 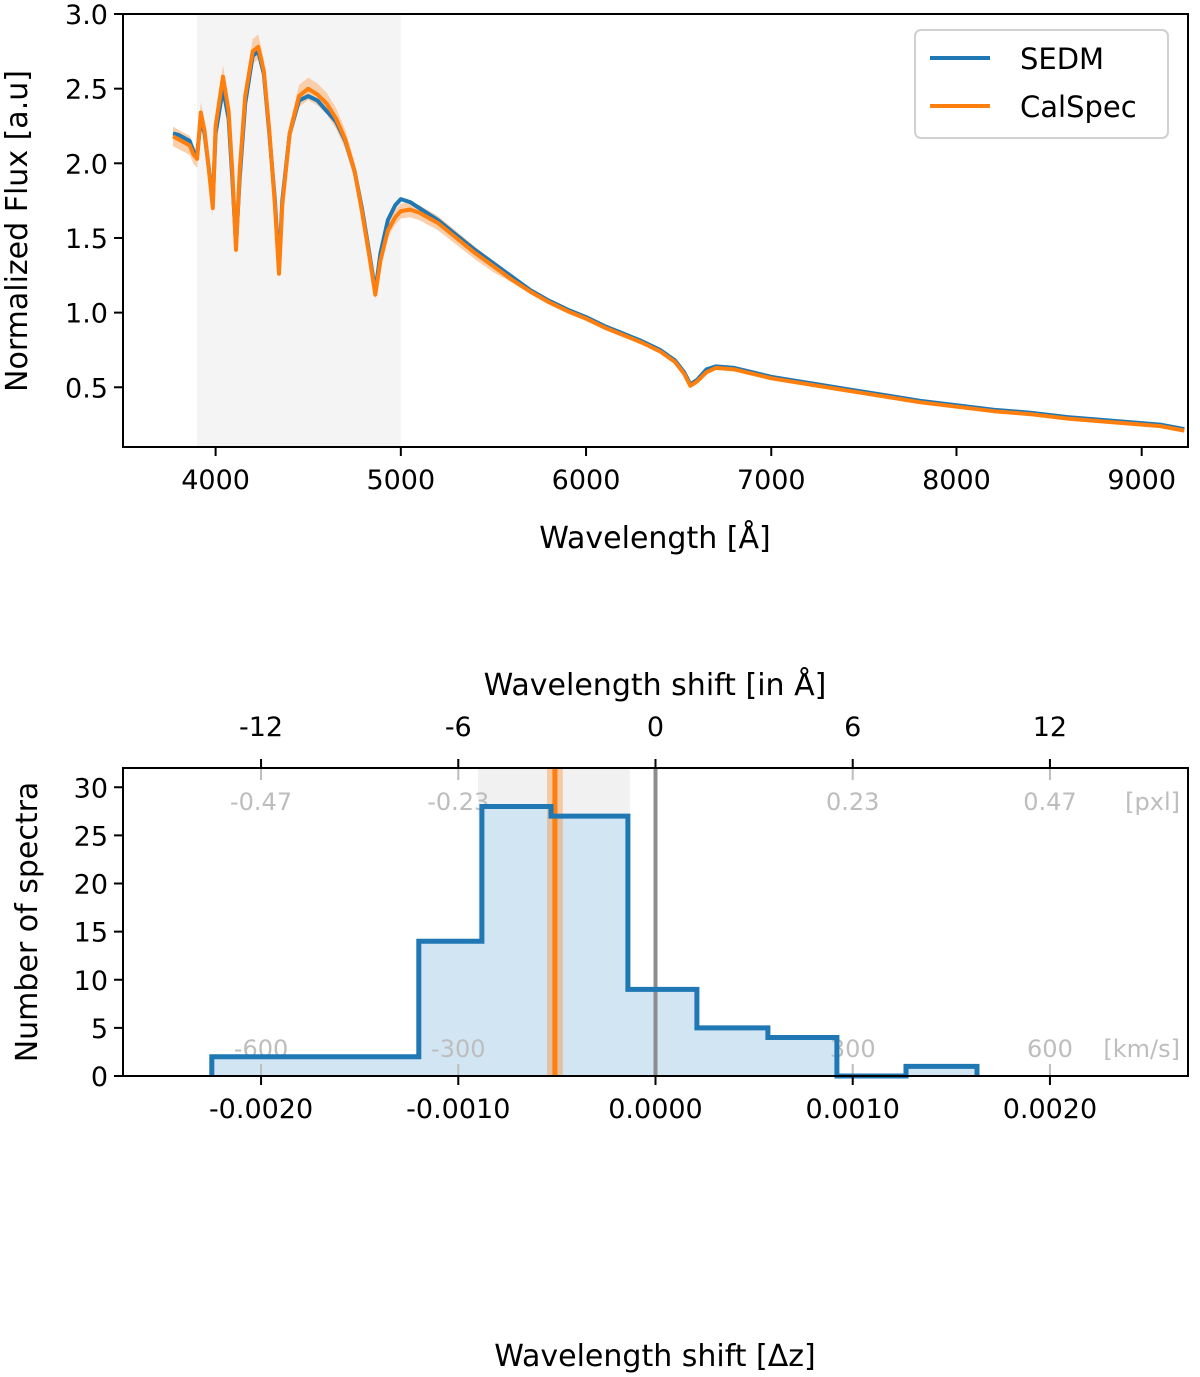 What do you see at coordinates (458, 802) in the screenshot?
I see `pixel-scale-label: -0.23` at bounding box center [458, 802].